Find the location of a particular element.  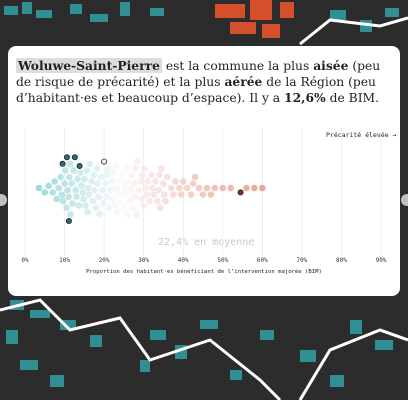

prev-arrow is located at coordinates (3, 200).